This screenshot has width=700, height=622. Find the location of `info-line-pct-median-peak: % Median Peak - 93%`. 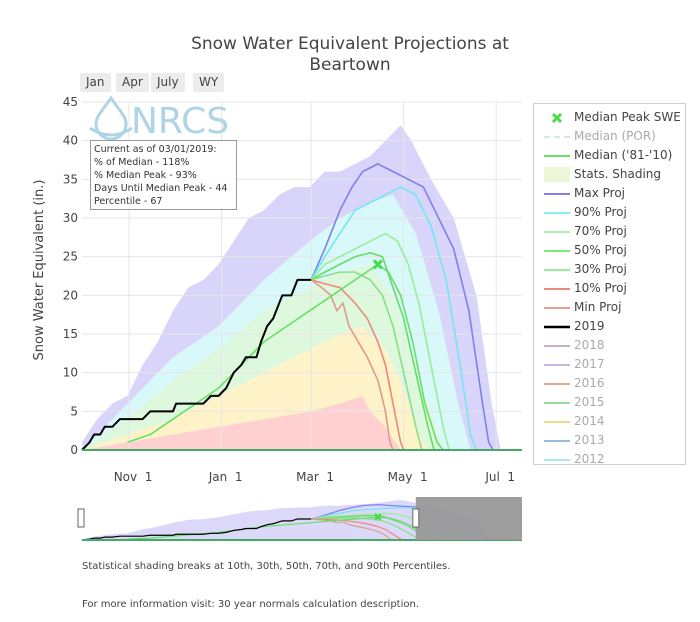

info-line-pct-median-peak: % Median Peak - 93% is located at coordinates (145, 175).